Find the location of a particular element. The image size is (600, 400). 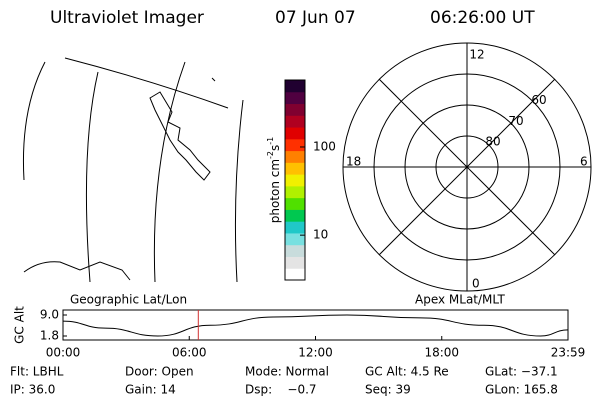

label-exp: -1 is located at coordinates (270, 141).